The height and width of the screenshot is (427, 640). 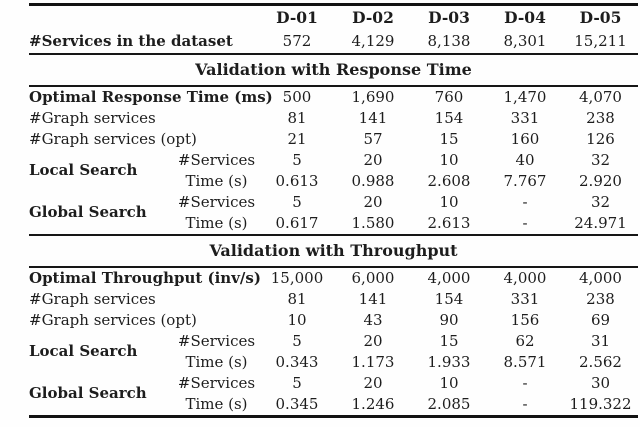 I want to click on data-cell: 238, so click(x=600, y=298).